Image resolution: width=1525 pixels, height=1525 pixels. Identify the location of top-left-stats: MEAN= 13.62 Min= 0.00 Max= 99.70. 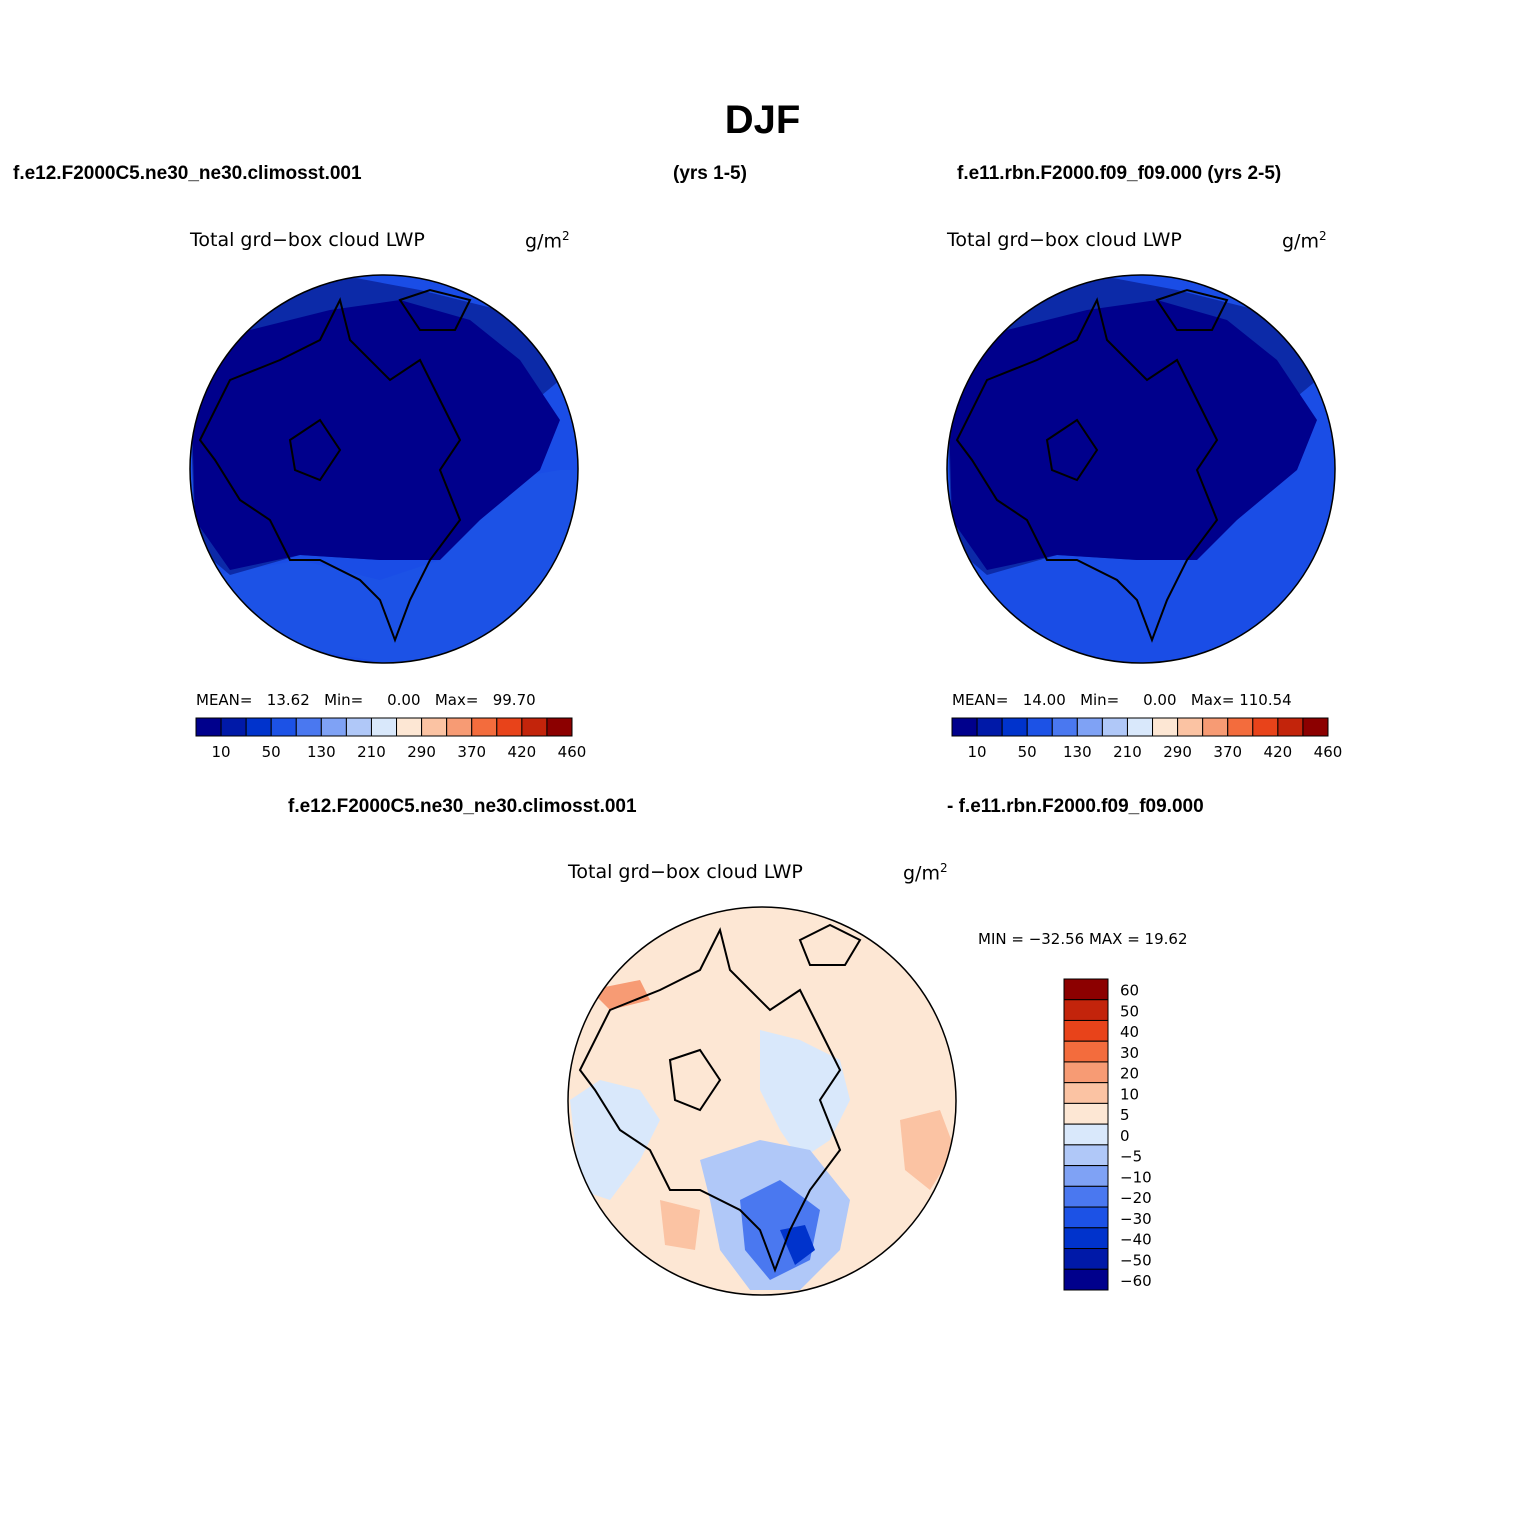
(366, 700).